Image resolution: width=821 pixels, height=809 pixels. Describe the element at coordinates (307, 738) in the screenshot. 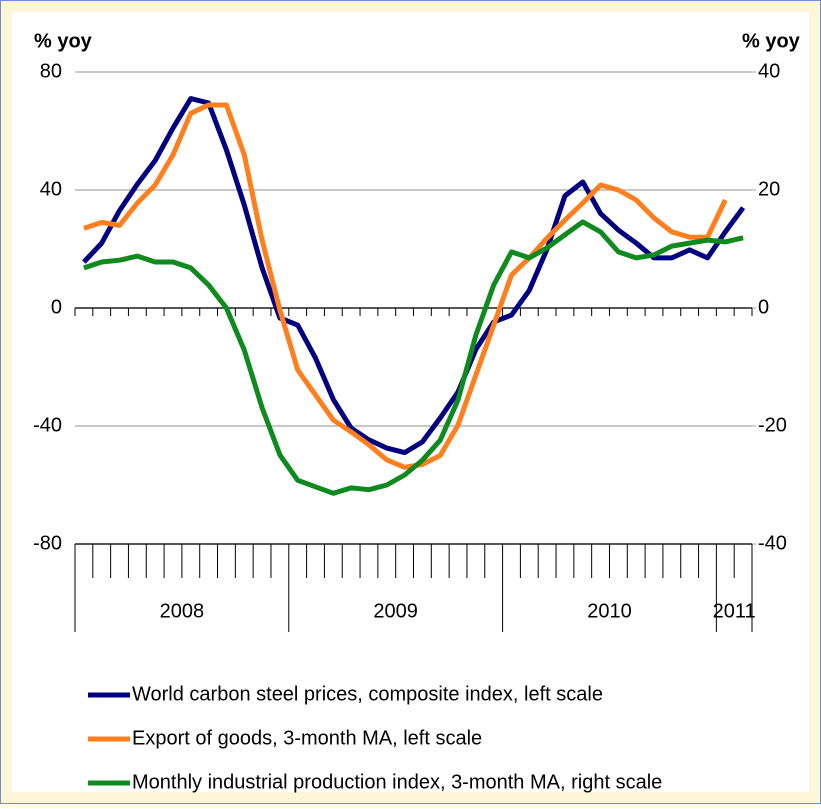

I see `legend-label: Export of goods, 3-month MA, left scale` at that location.